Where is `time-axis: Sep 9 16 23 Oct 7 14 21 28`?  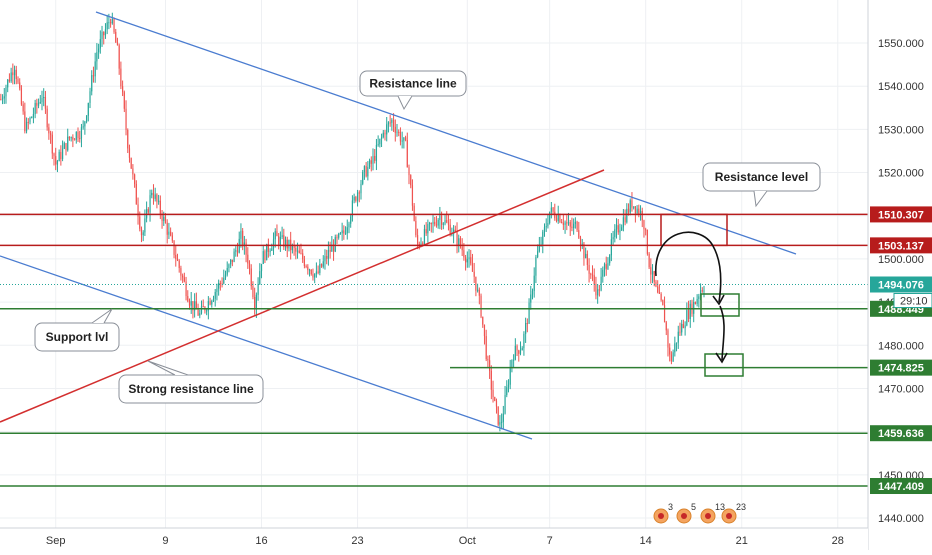 time-axis: Sep 9 16 23 Oct 7 14 21 28 is located at coordinates (434, 538).